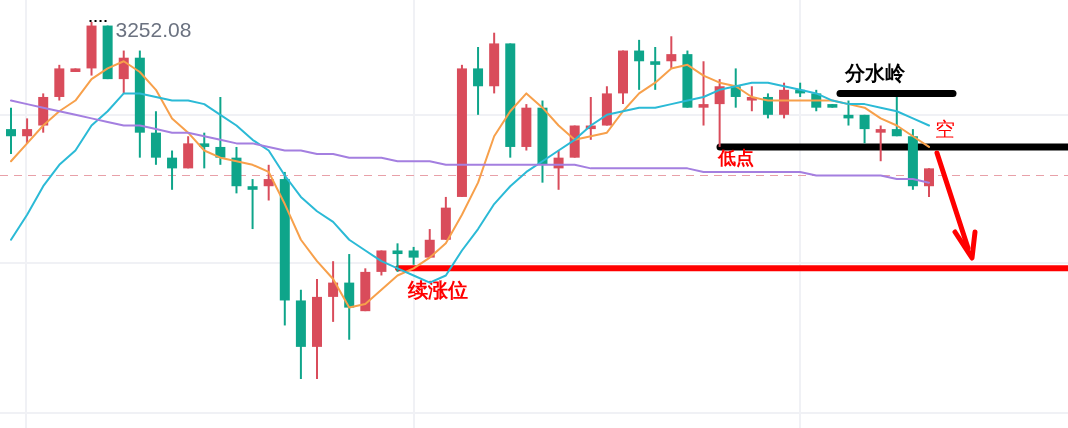  Describe the element at coordinates (945, 129) in the screenshot. I see `annotation: 空` at that location.